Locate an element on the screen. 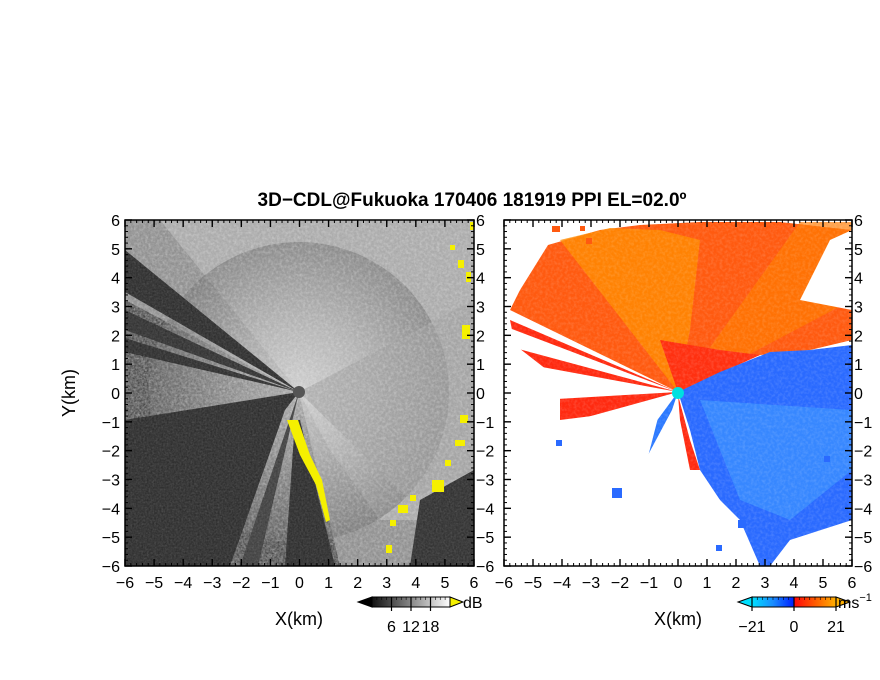 This screenshot has width=880, height=680. colorbar-tick-label: 6 is located at coordinates (391, 627).